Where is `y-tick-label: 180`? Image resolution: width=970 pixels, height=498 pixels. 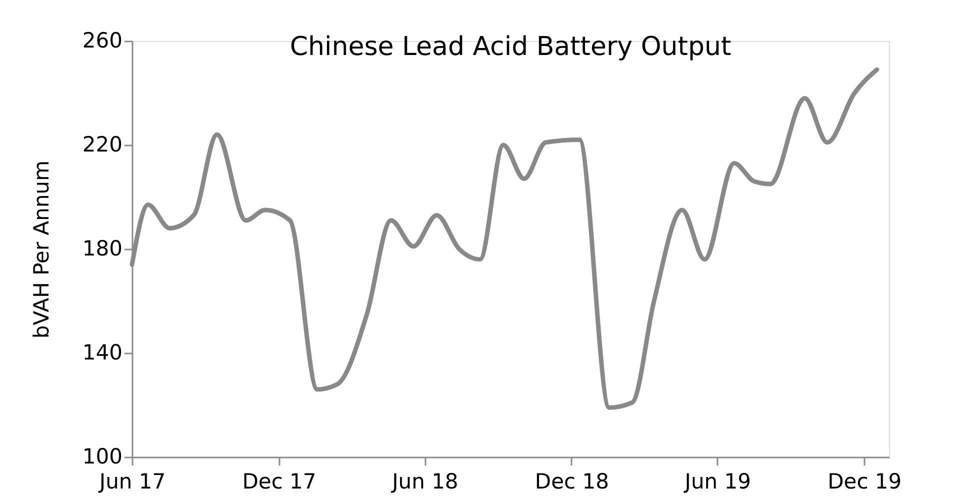
y-tick-label: 180 is located at coordinates (102, 248).